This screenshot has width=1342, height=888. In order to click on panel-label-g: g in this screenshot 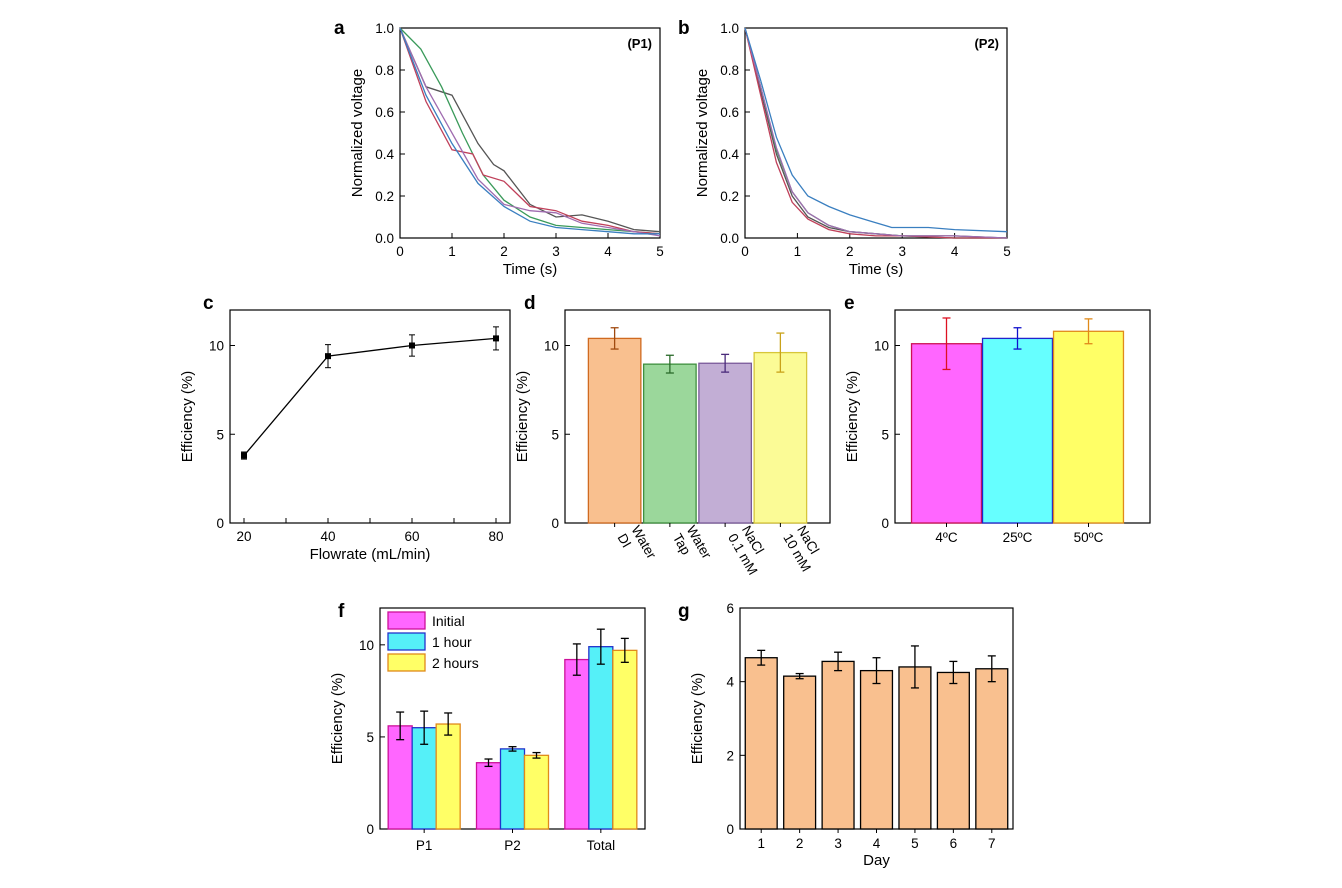, I will do `click(684, 611)`.